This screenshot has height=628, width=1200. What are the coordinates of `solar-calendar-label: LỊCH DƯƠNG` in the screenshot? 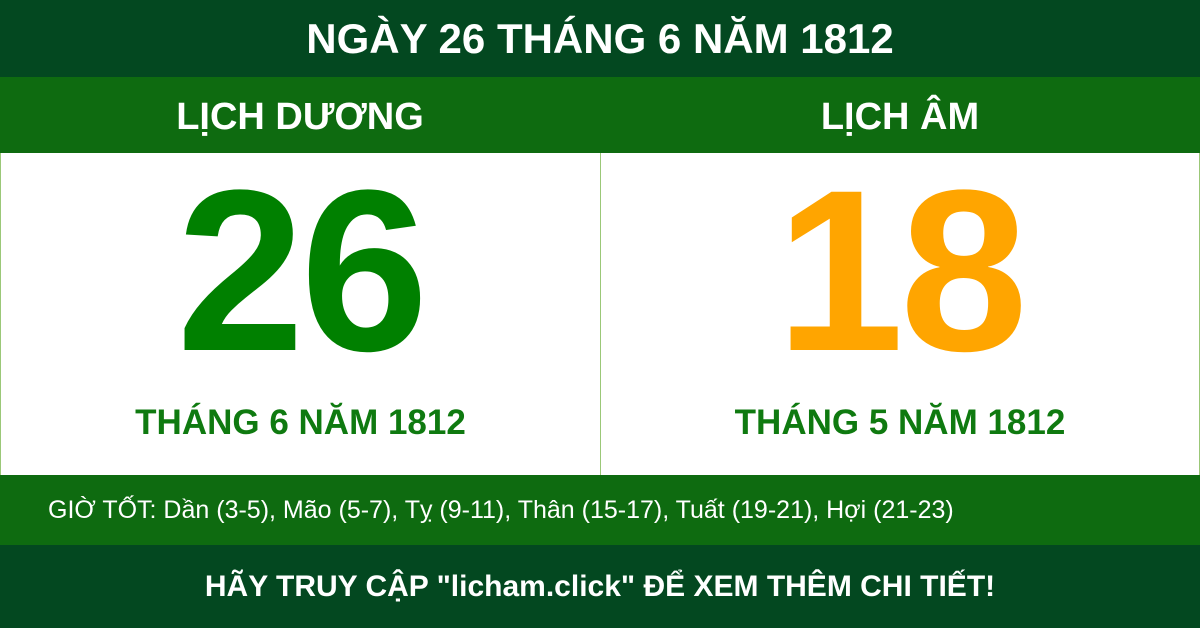 It's located at (300, 117).